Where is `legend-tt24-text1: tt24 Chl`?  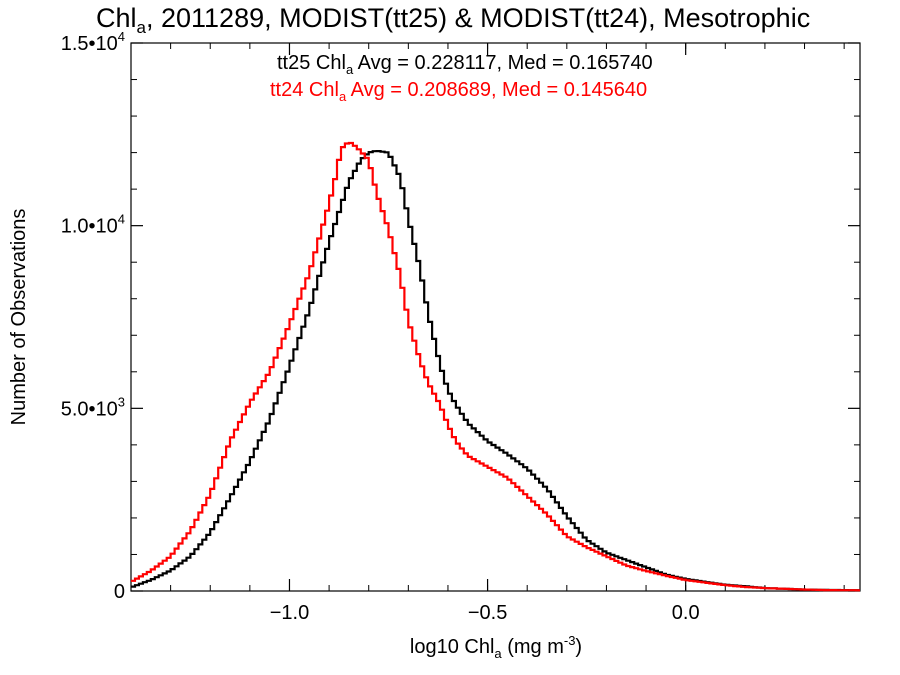
legend-tt24-text1: tt24 Chl is located at coordinates (304, 90).